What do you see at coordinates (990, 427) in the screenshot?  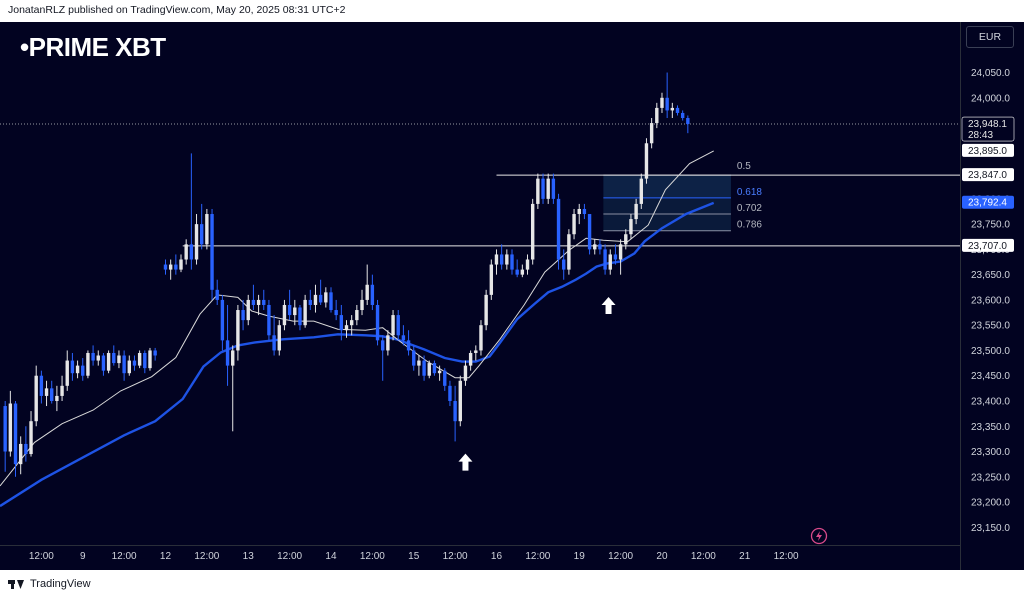 I see `price-tick-label: 23,350.0` at bounding box center [990, 427].